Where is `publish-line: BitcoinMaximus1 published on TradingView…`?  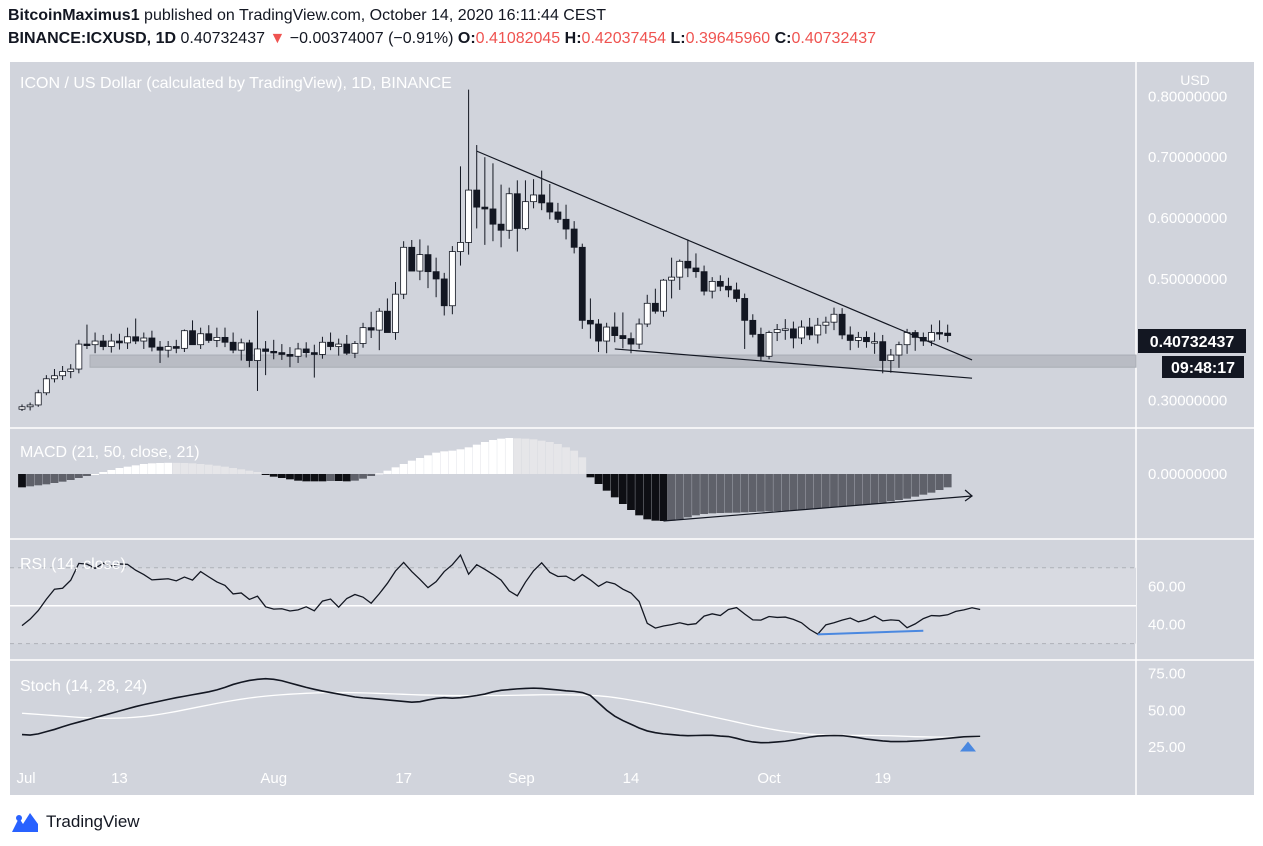 publish-line: BitcoinMaximus1 published on TradingView… is located at coordinates (307, 16).